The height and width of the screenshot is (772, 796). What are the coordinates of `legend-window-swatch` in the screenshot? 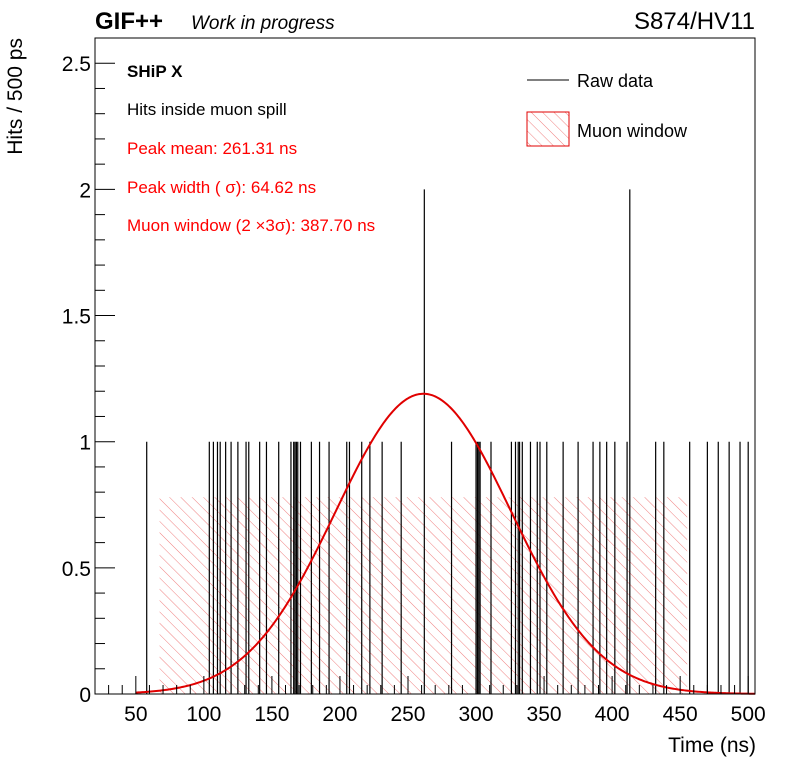 It's located at (548, 129).